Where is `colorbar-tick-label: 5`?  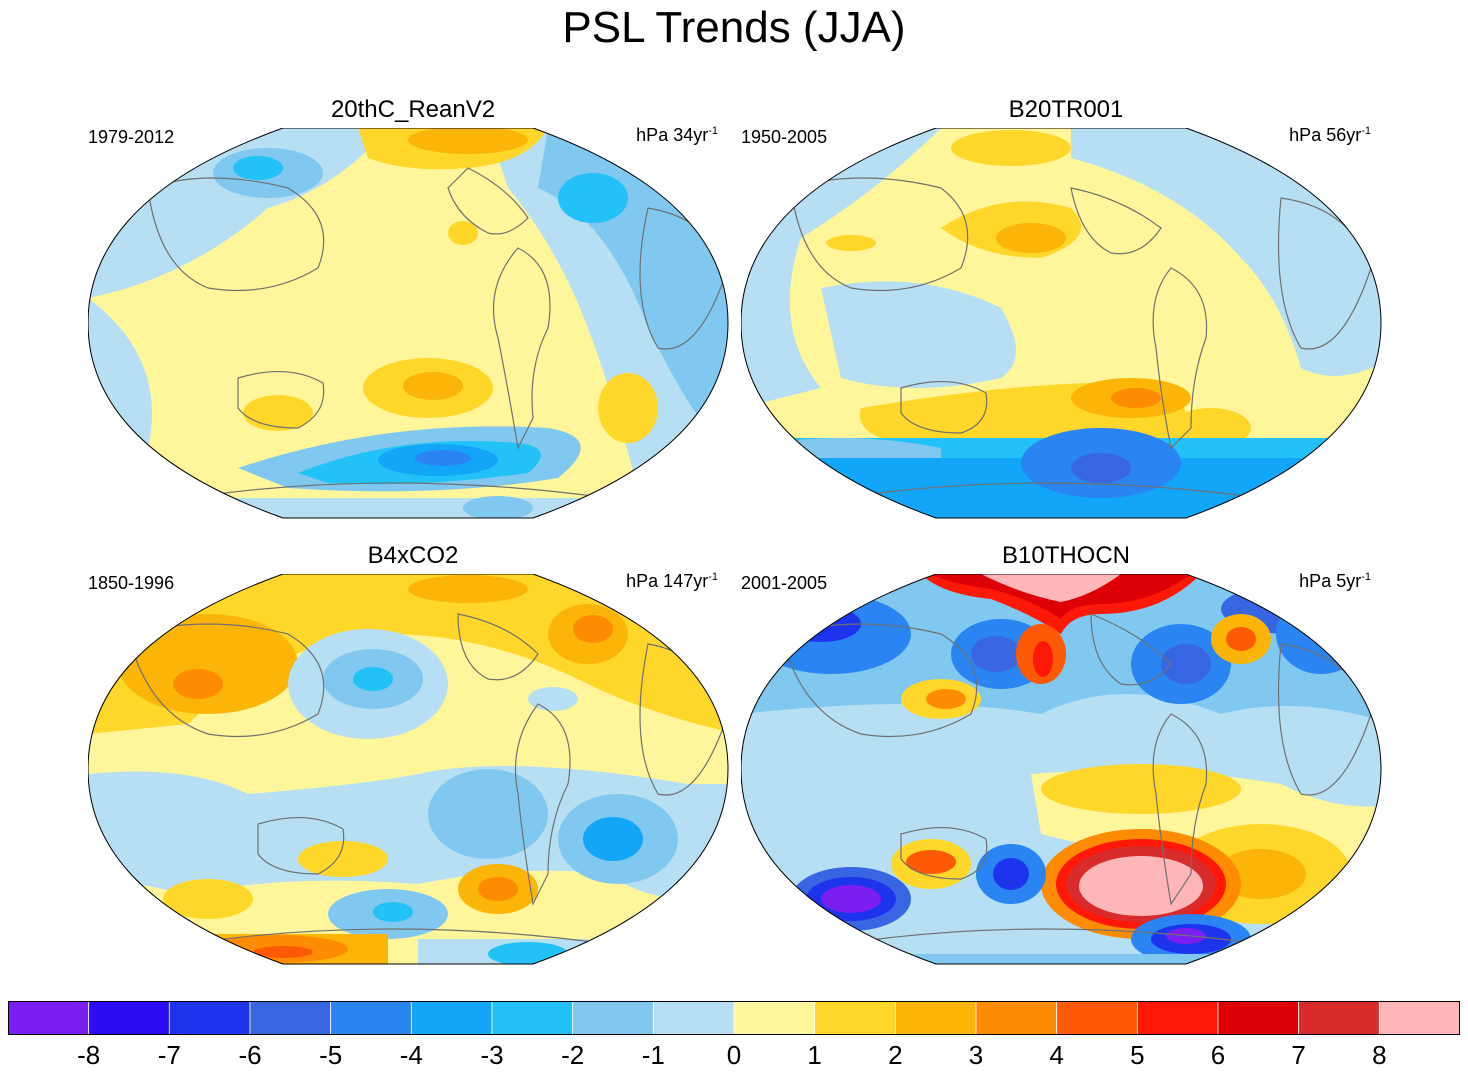
colorbar-tick-label: 5 is located at coordinates (1137, 1055).